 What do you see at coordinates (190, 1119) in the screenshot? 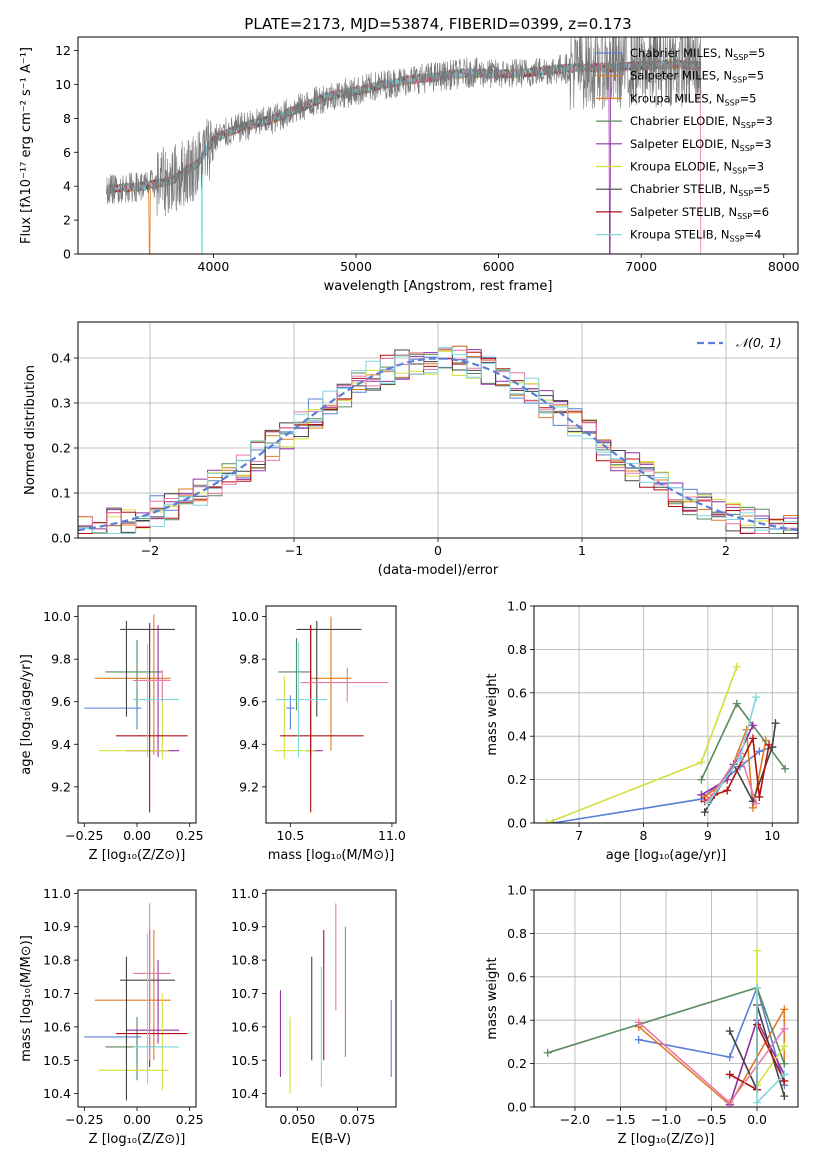
I see `x-tick-label: 0.25` at bounding box center [190, 1119].